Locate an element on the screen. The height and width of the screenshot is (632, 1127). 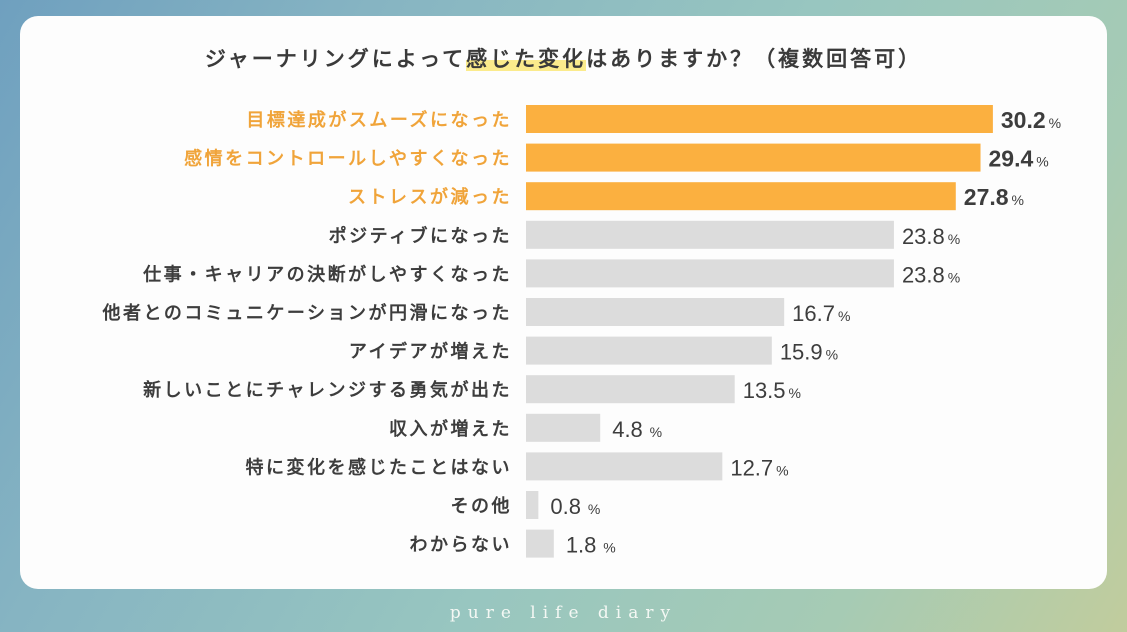
category-label: ストレスが減った is located at coordinates (430, 197).